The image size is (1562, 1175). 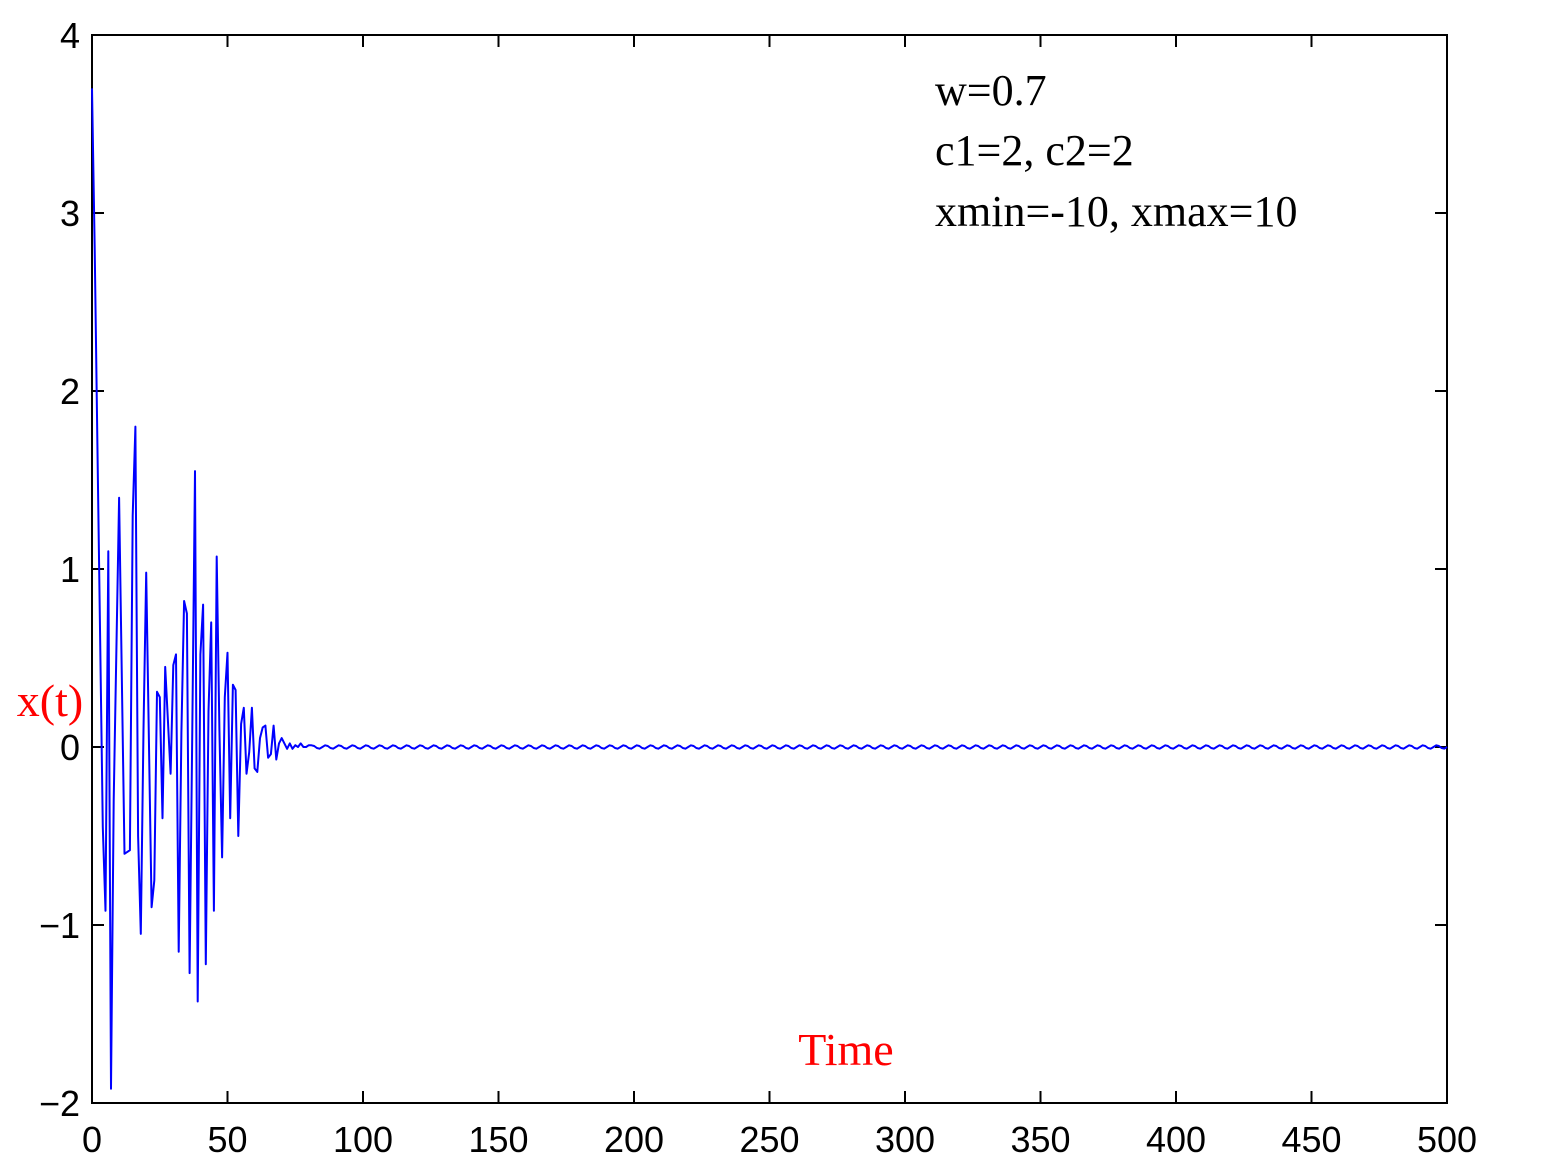 What do you see at coordinates (991, 90) in the screenshot?
I see `annotation-w: w=0.7` at bounding box center [991, 90].